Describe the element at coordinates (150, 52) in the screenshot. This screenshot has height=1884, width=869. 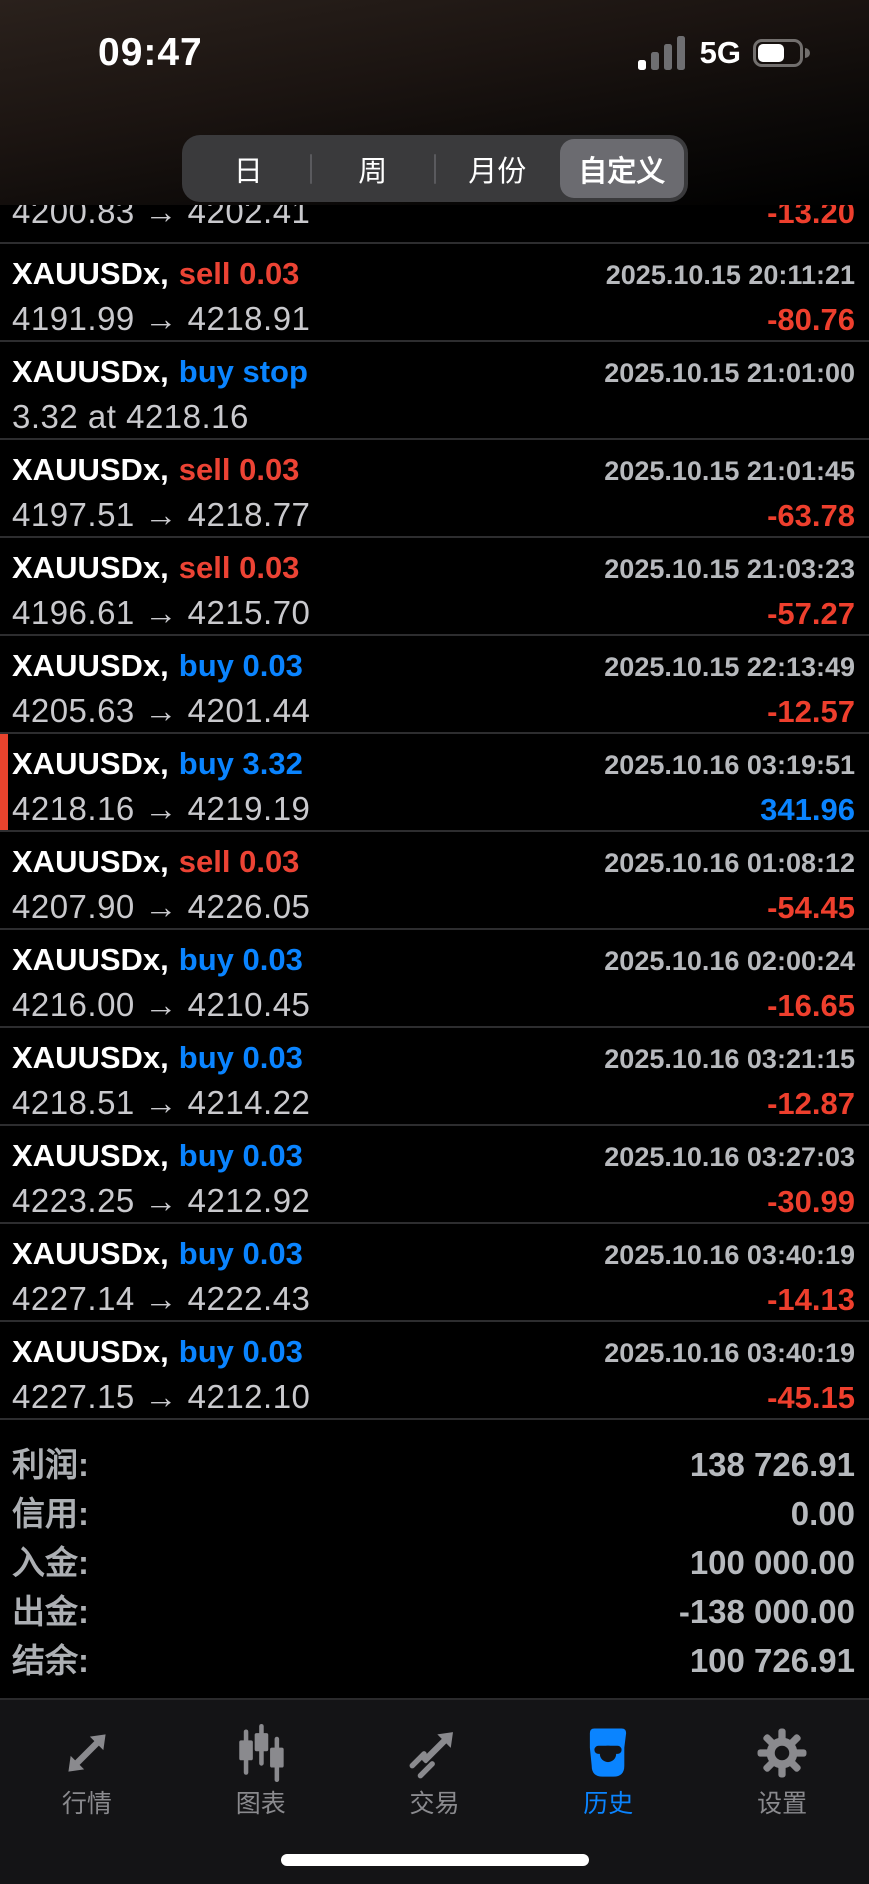
I see `status-time: 09:47` at that location.